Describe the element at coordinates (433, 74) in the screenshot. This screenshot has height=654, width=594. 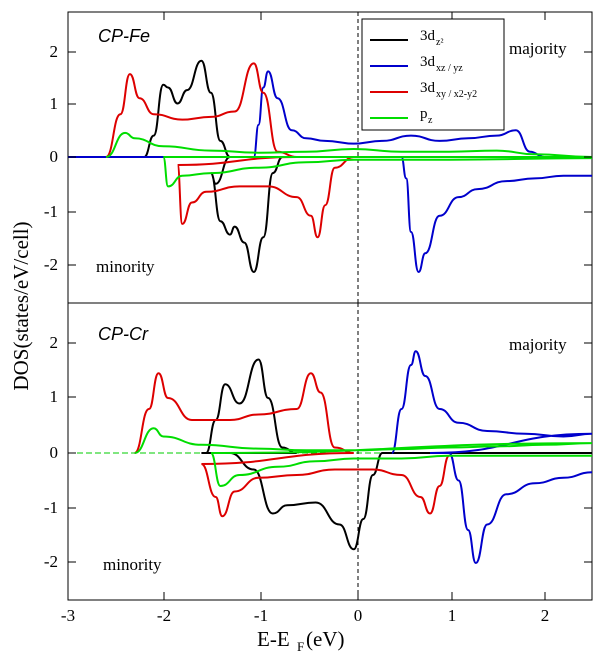
I see `legend: 3d z² 3d xz / yz 3d xy / x2-y2 p z` at that location.